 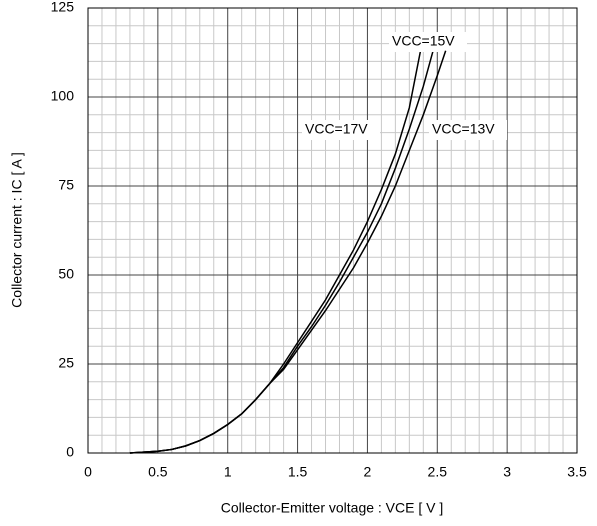 I want to click on series-label: VCC=17V, so click(x=336, y=129).